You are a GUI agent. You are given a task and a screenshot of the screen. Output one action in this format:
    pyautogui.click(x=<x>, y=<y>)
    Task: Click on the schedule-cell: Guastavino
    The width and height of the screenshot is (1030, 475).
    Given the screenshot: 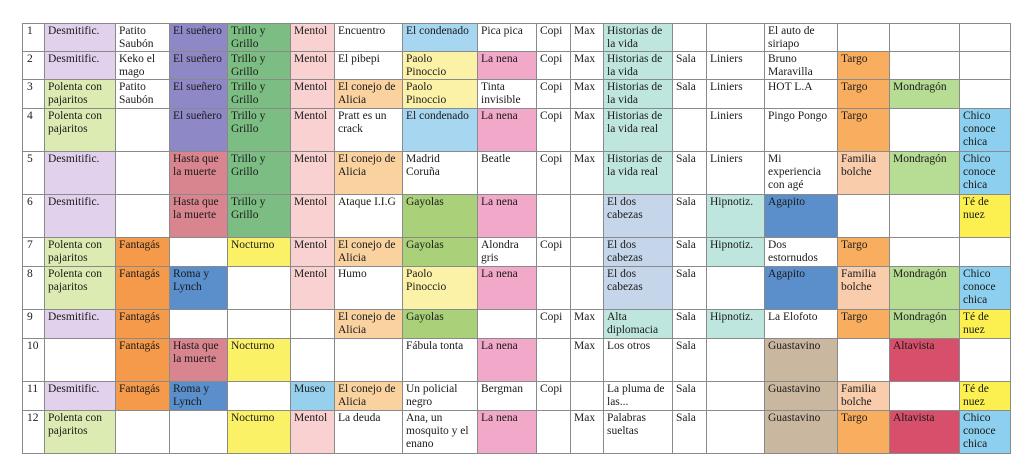 What is the action you would take?
    pyautogui.click(x=801, y=360)
    